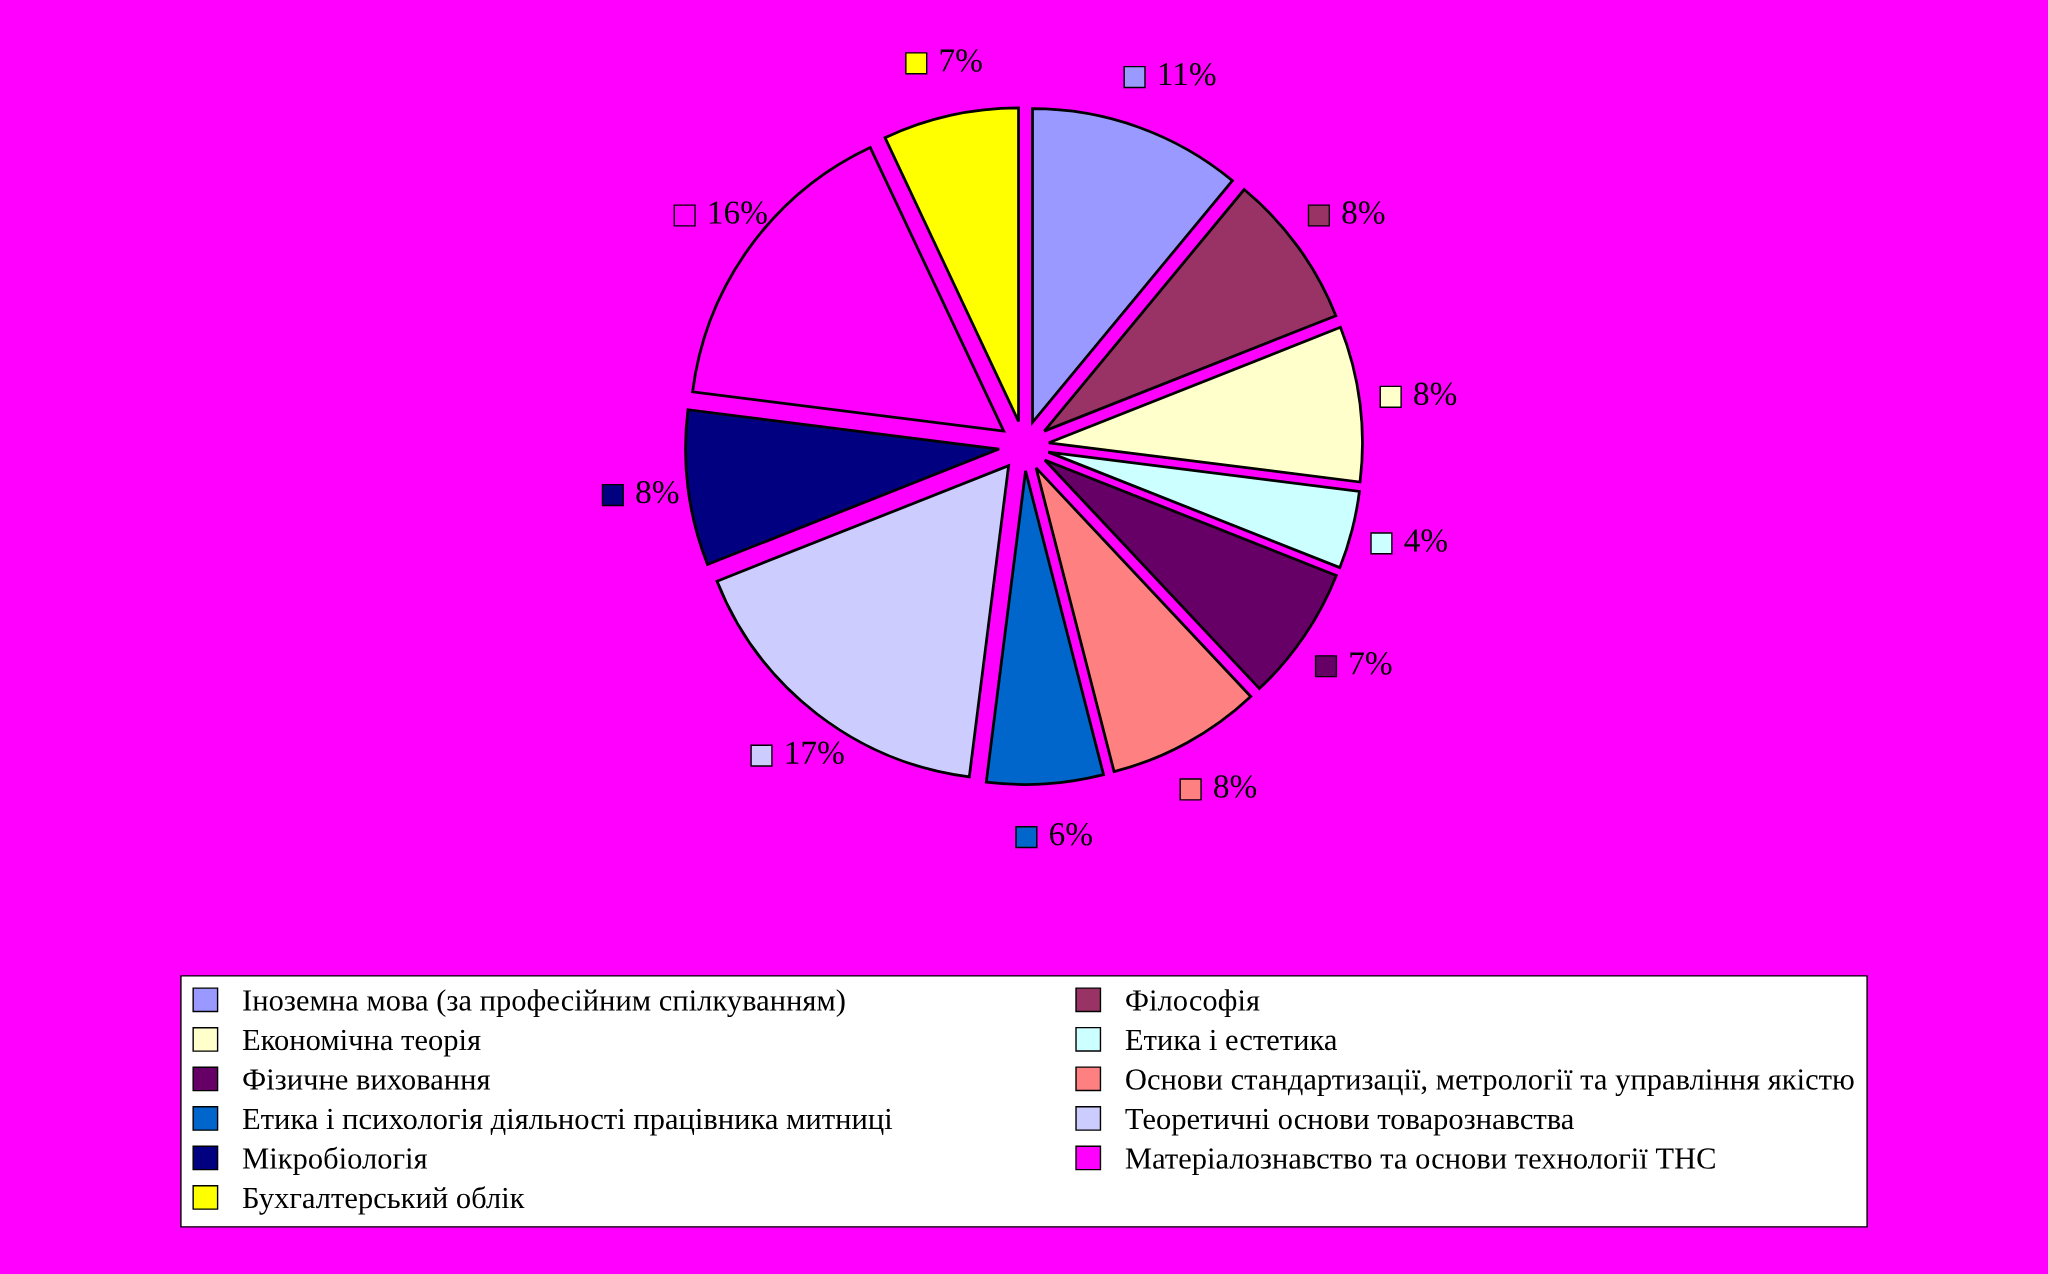  Describe the element at coordinates (383, 1200) in the screenshot. I see `legend-label: Бухгалтерський облік` at that location.